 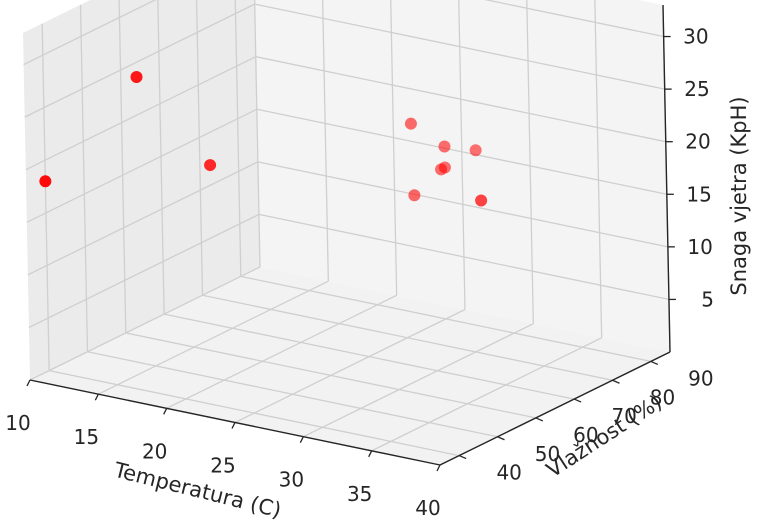 I want to click on y-tick-label: 40, so click(x=508, y=473).